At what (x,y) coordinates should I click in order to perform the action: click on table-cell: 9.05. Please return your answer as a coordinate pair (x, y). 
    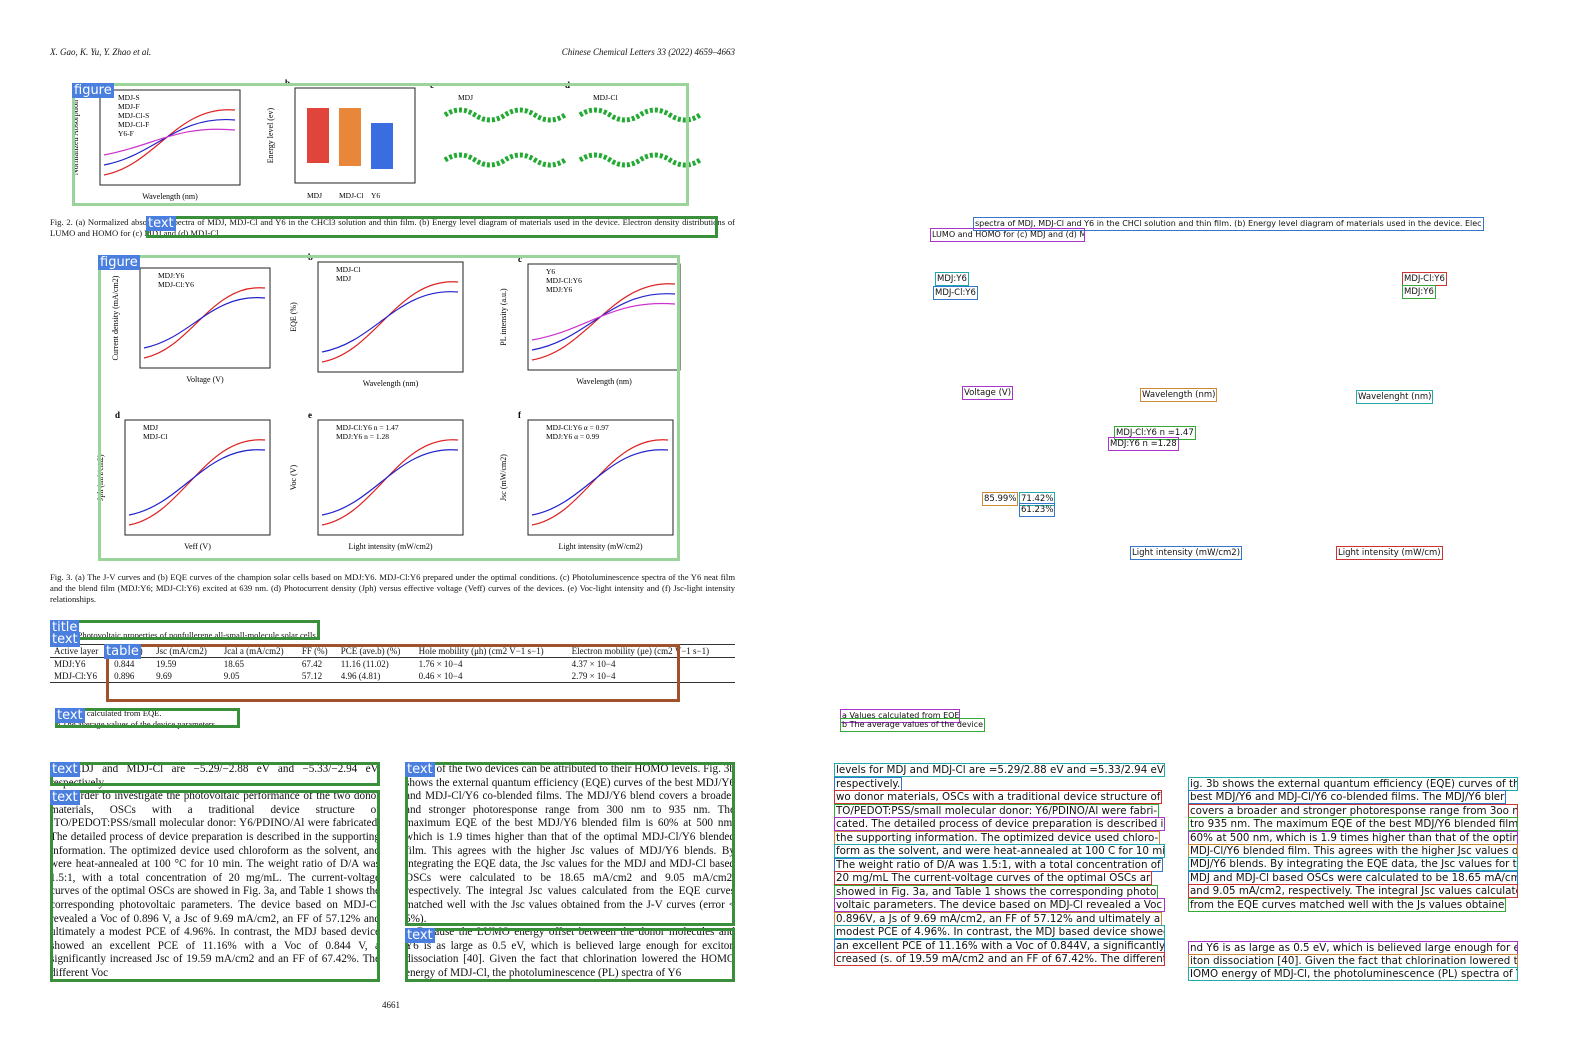
    Looking at the image, I should click on (231, 676).